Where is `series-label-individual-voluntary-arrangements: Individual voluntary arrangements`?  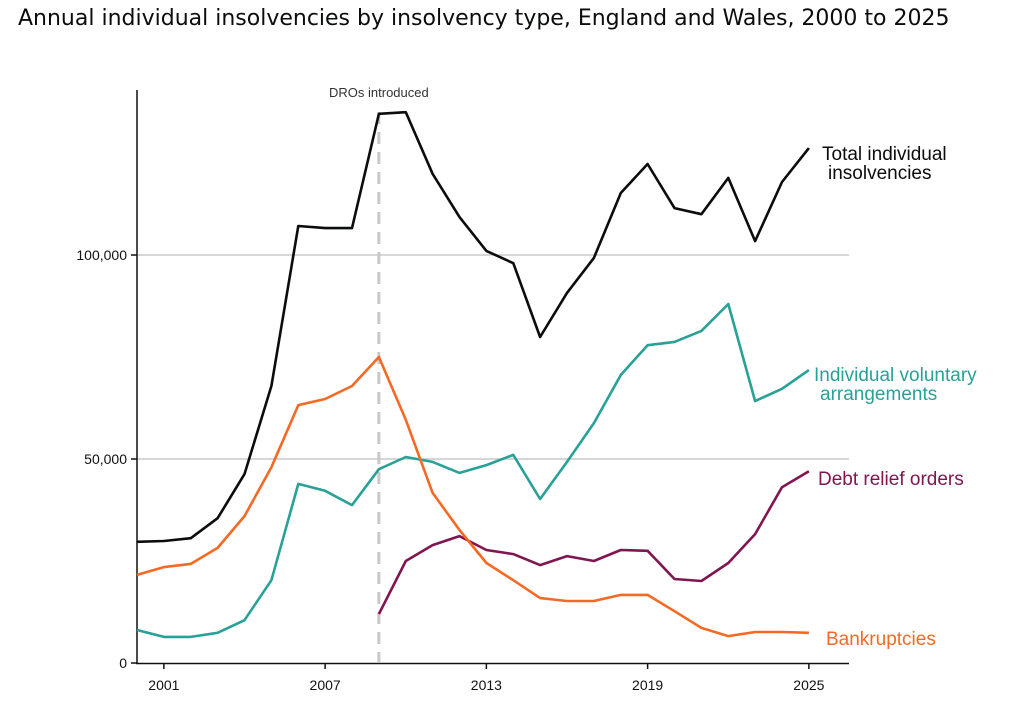
series-label-individual-voluntary-arrangements: Individual voluntary arrangements is located at coordinates (895, 385).